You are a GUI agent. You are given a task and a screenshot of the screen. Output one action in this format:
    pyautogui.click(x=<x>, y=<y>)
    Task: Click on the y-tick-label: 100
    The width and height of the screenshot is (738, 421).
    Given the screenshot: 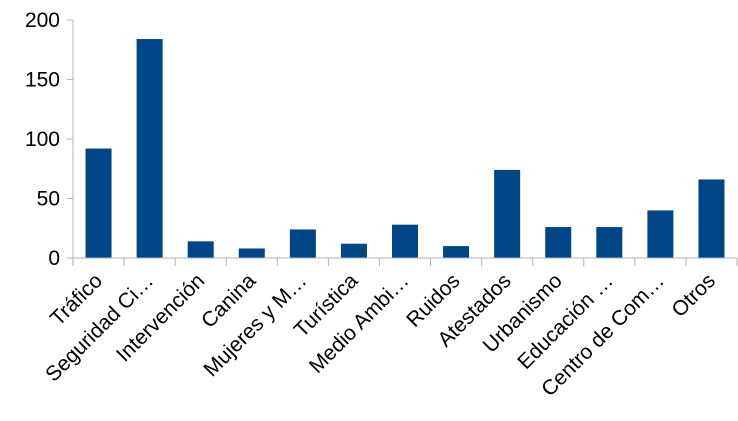 What is the action you would take?
    pyautogui.click(x=42, y=139)
    